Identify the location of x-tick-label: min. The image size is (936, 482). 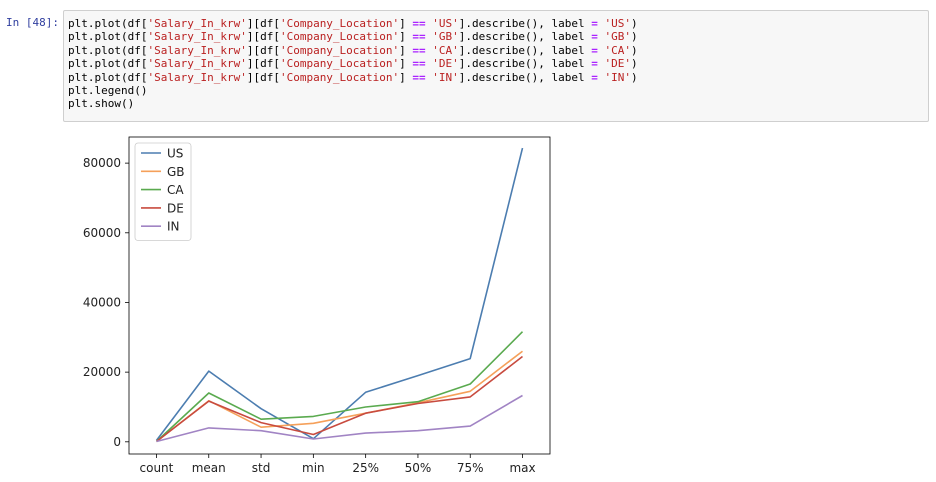
(313, 468).